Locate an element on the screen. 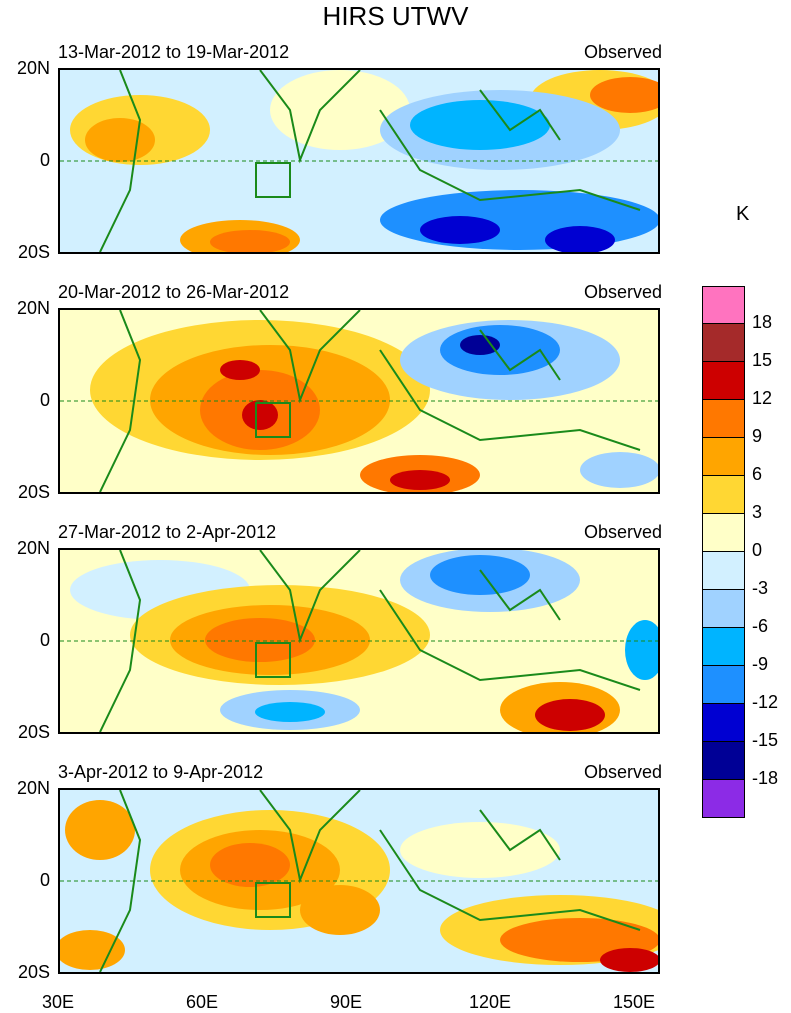  figure-title: HIRS UTWV is located at coordinates (395, 16).